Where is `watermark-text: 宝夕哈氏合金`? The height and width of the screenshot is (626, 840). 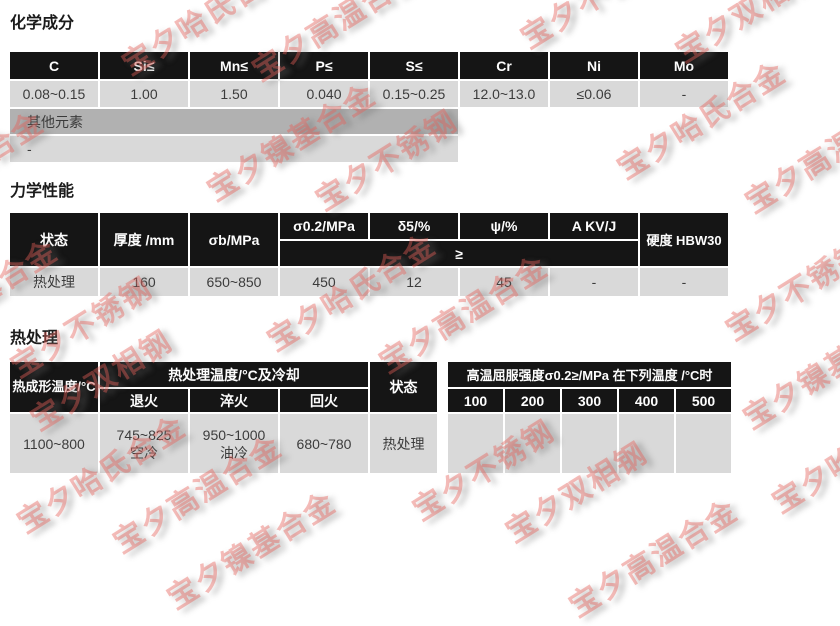
watermark-text: 宝夕哈氏合金 is located at coordinates (803, 455).